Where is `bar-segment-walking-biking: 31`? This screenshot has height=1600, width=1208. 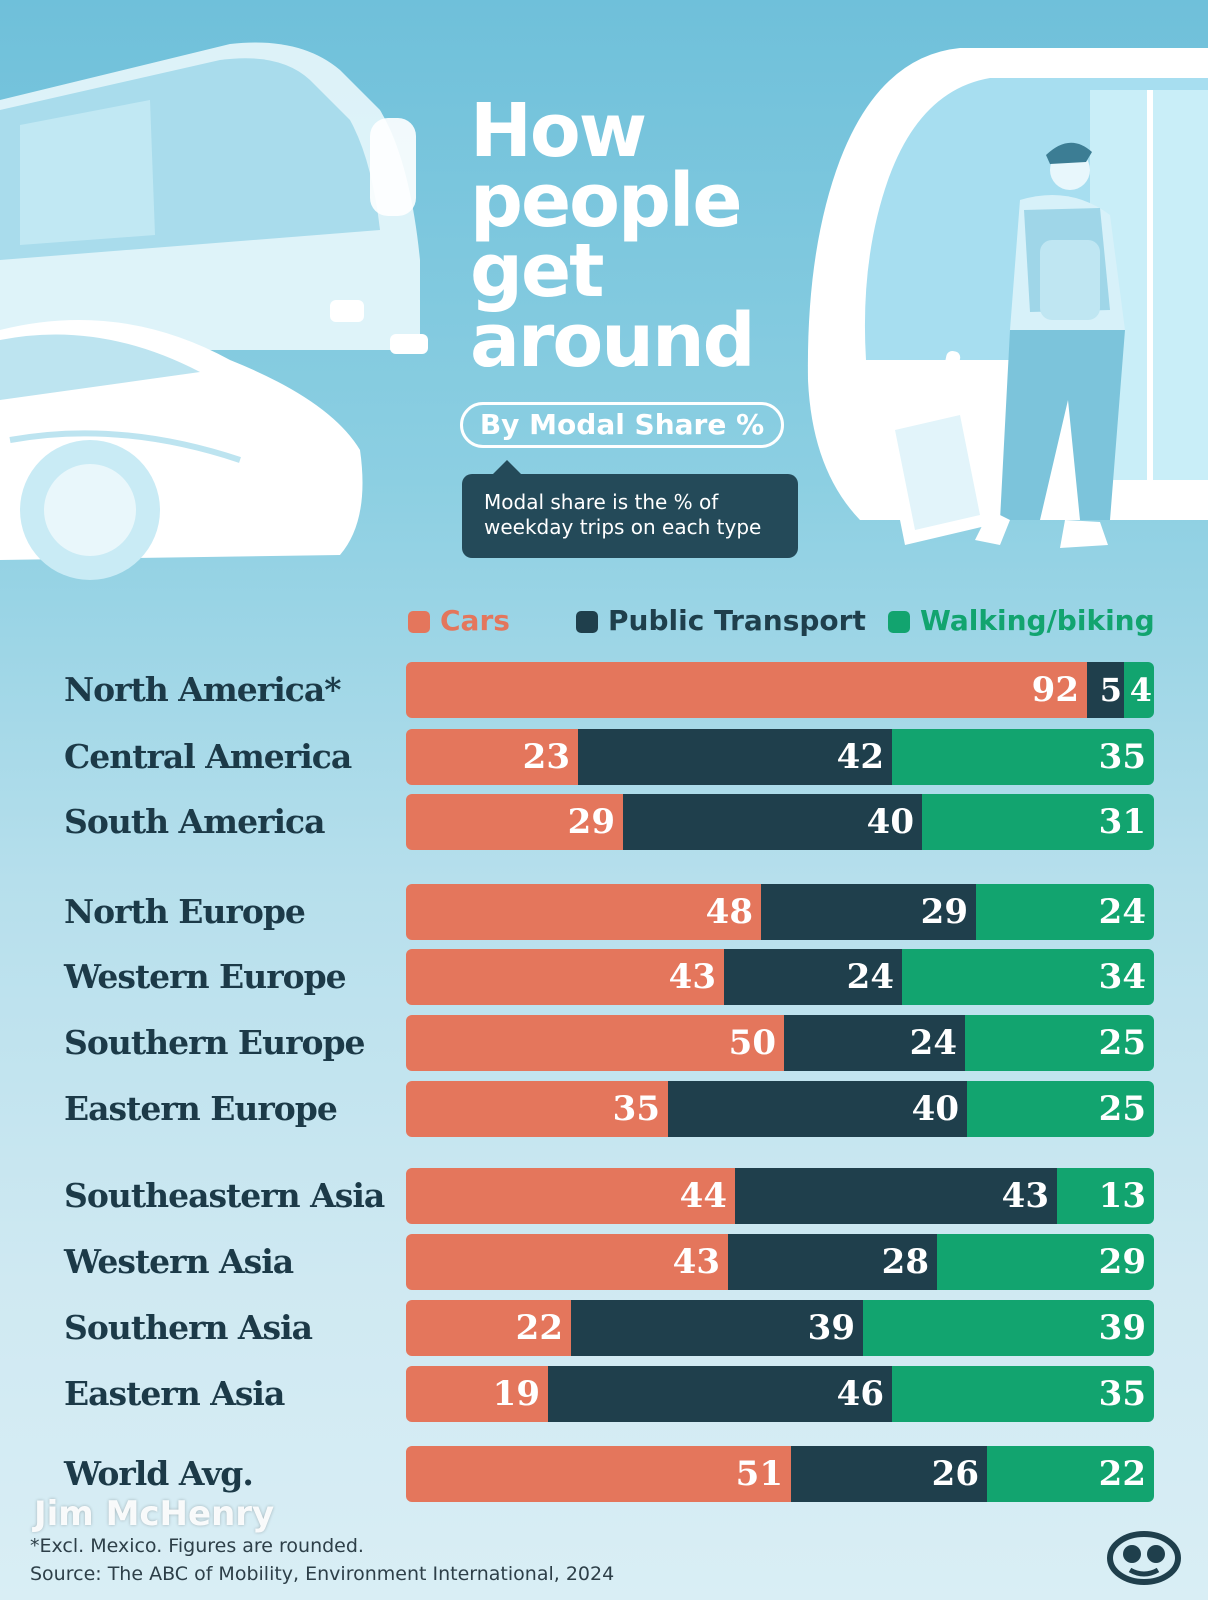
bar-segment-walking-biking: 31 is located at coordinates (1038, 822).